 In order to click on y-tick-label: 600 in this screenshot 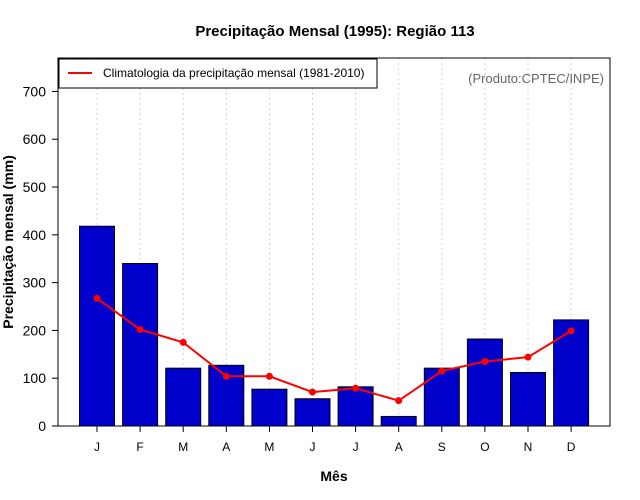, I will do `click(35, 139)`.